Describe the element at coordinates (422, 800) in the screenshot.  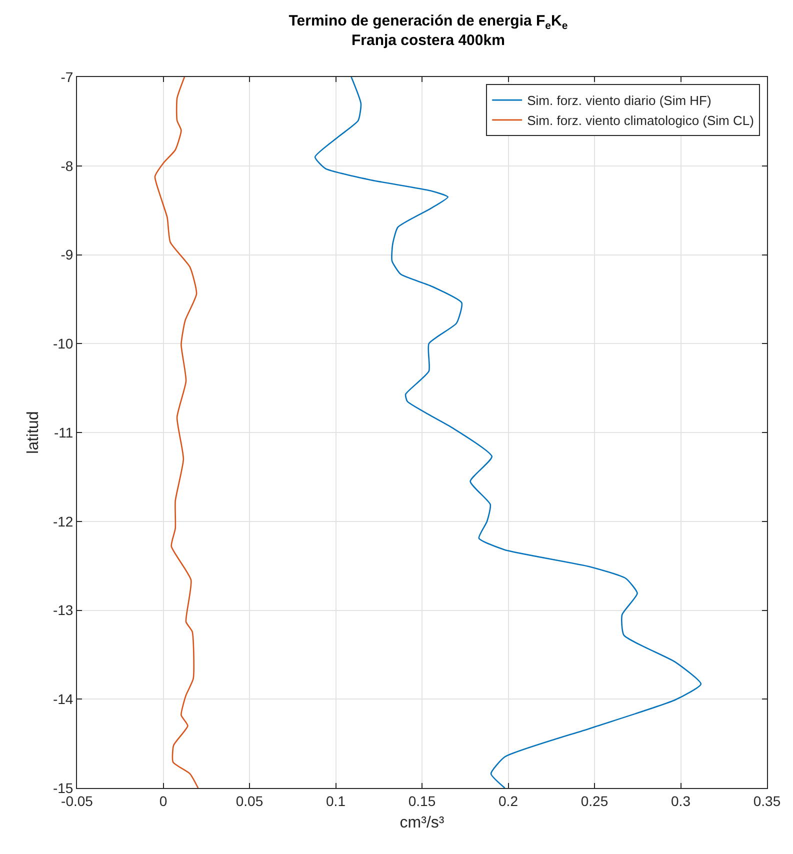
I see `x-tick-label: 0.15` at that location.